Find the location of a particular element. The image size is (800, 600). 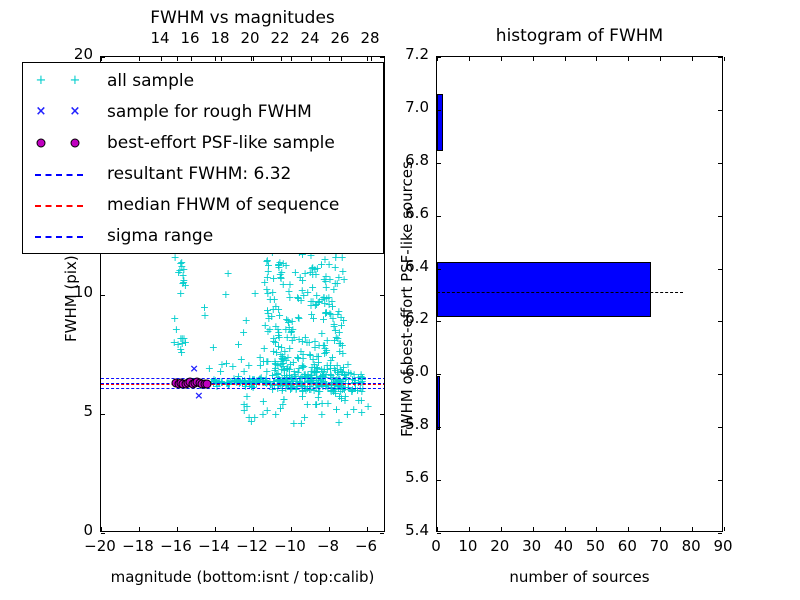

histogram-xtick is located at coordinates (533, 59).